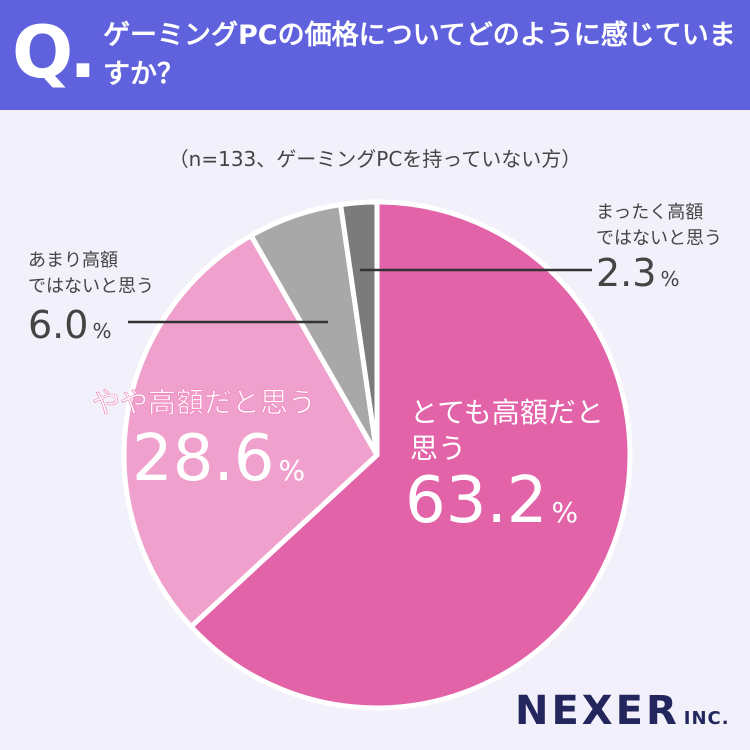 This screenshot has height=750, width=750. What do you see at coordinates (438, 448) in the screenshot?
I see `slice-label: 思う` at bounding box center [438, 448].